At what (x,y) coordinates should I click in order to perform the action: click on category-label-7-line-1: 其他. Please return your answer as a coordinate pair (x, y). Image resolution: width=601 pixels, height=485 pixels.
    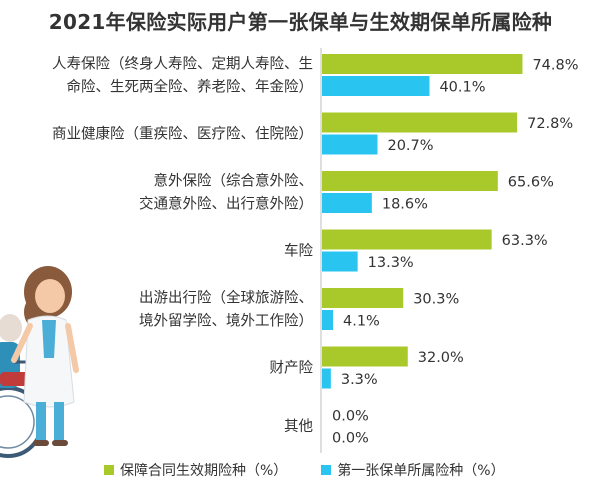
    Looking at the image, I should click on (298, 426).